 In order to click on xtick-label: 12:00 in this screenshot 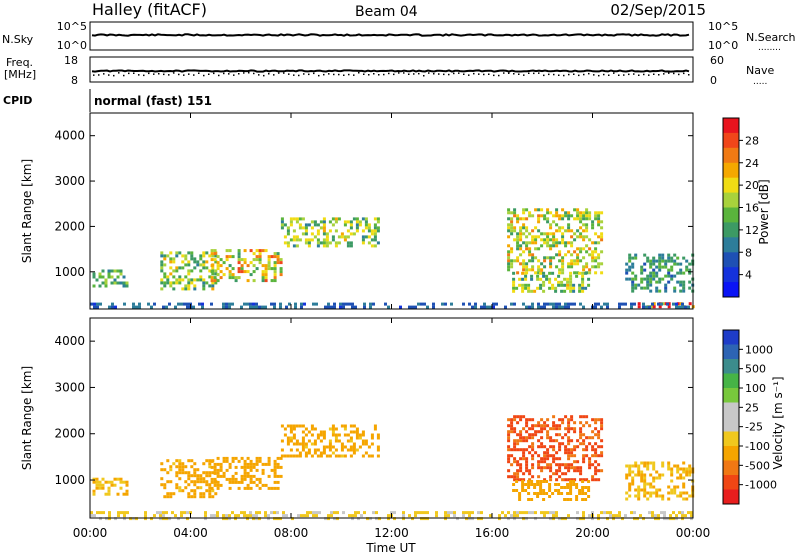, I will do `click(391, 533)`.